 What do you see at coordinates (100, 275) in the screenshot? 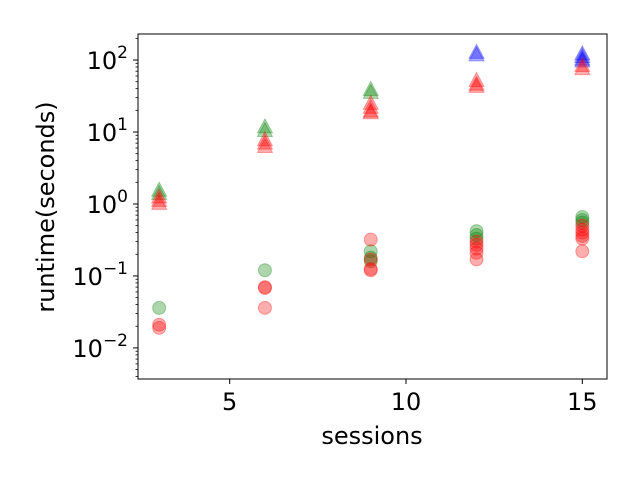
I see `y-tick-label: 10⁻¹` at bounding box center [100, 275].